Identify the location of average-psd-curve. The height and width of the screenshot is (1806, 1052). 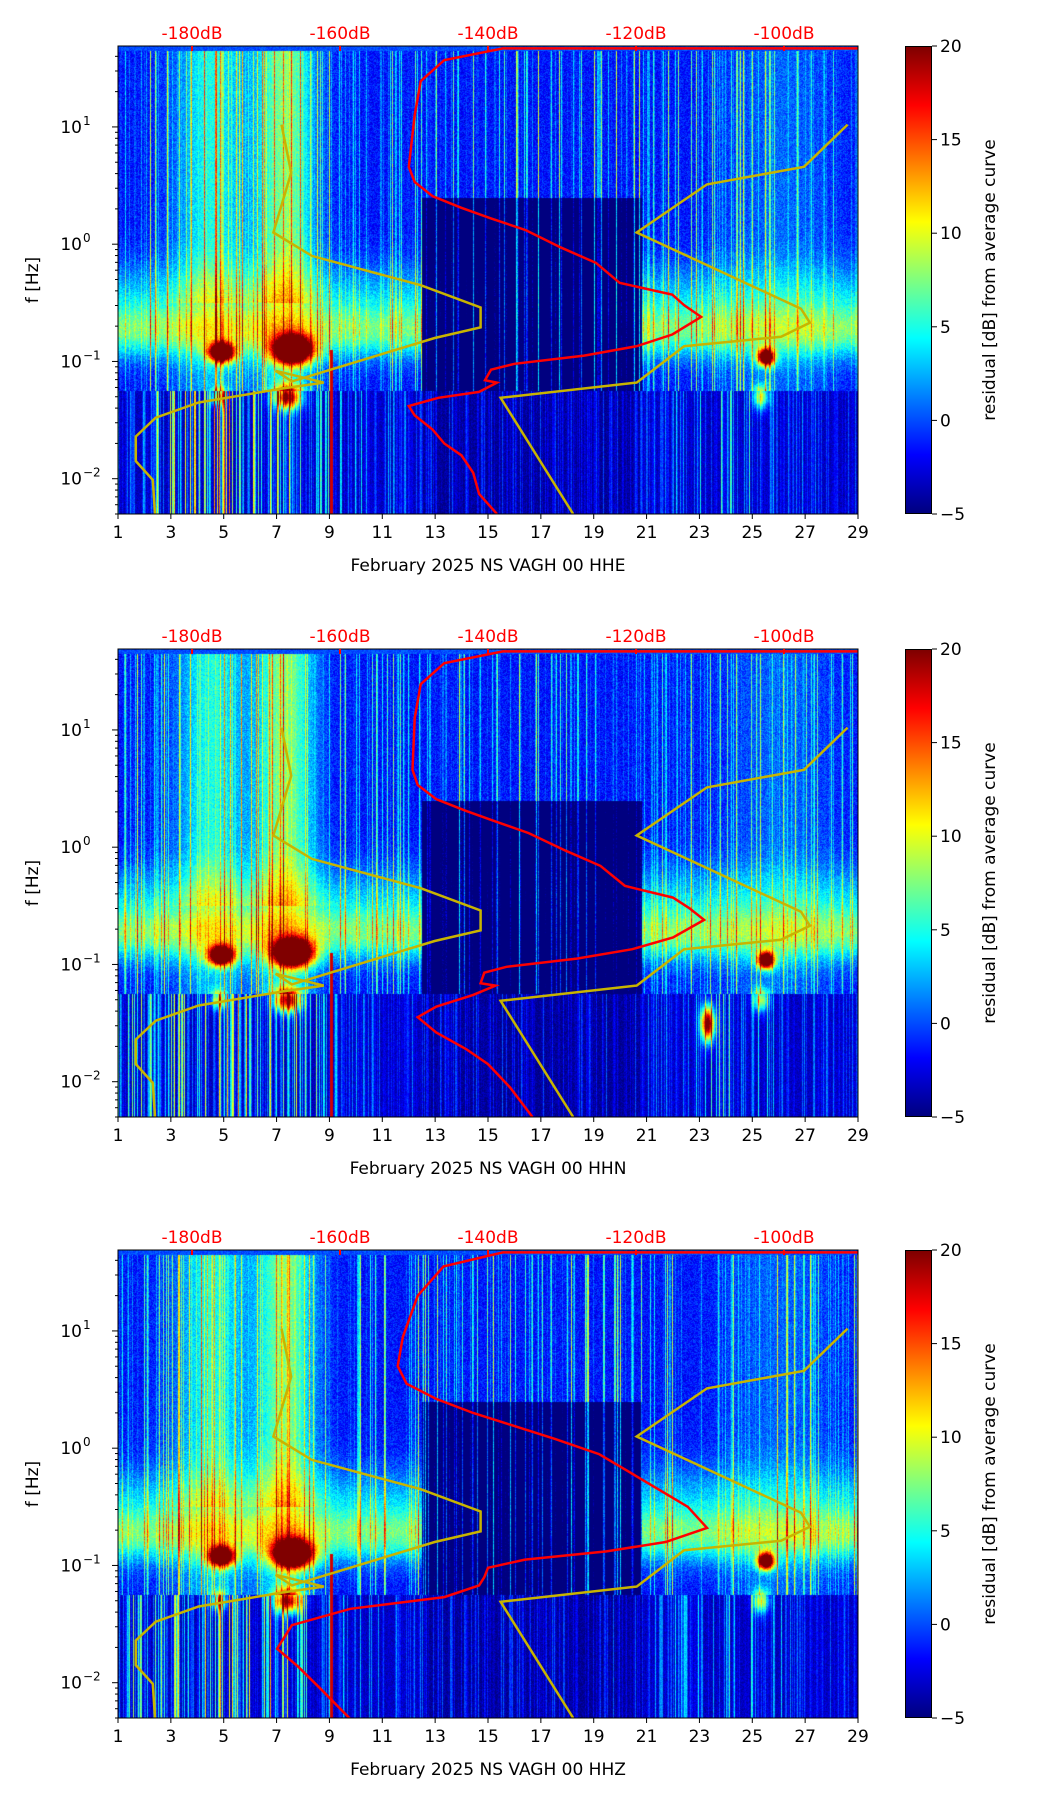
(566, 1484).